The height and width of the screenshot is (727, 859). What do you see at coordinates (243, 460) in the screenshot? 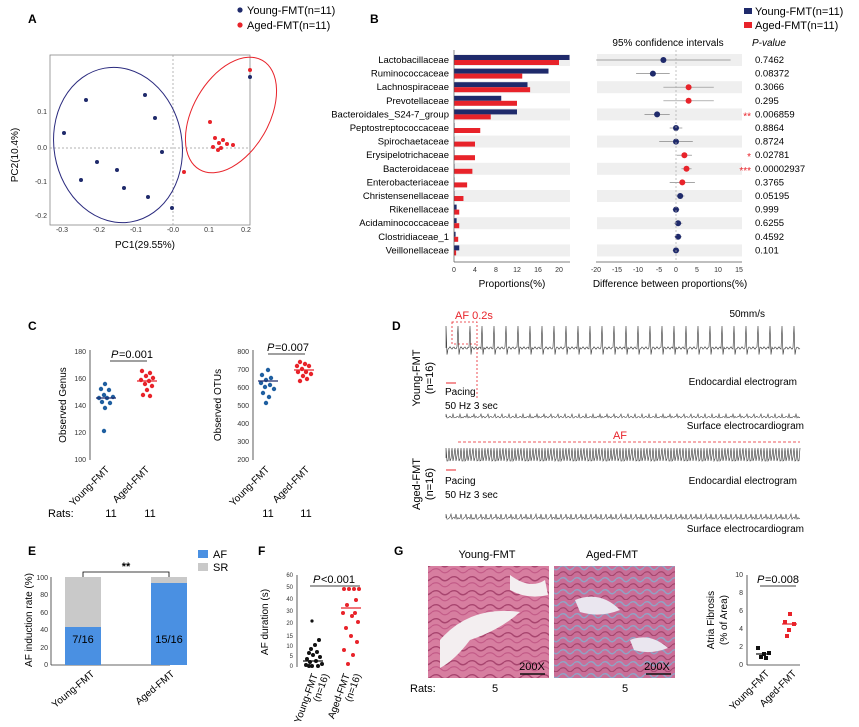
I see `svg-text: 200` at bounding box center [243, 460].